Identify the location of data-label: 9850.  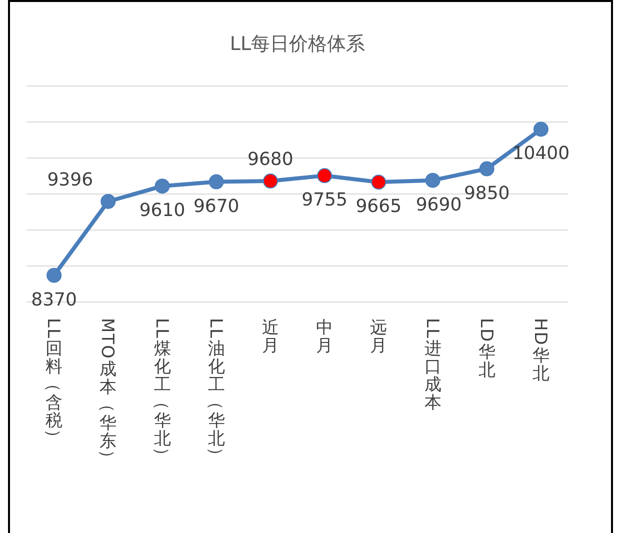
(487, 193).